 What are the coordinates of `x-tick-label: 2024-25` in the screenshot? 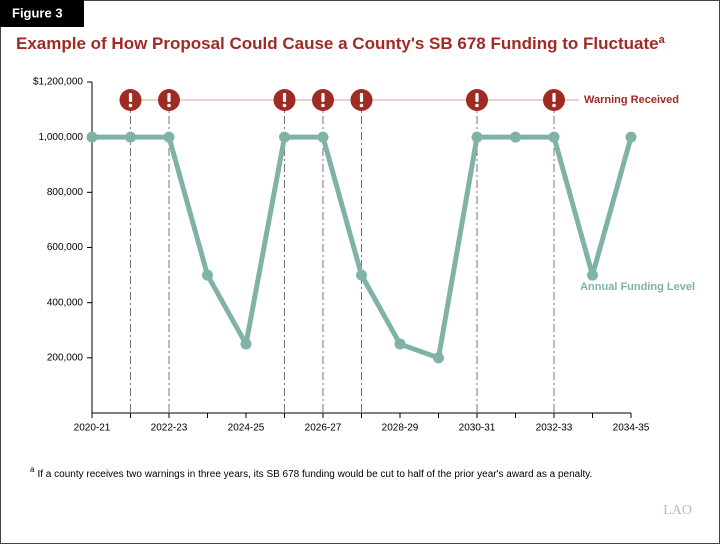 It's located at (246, 428).